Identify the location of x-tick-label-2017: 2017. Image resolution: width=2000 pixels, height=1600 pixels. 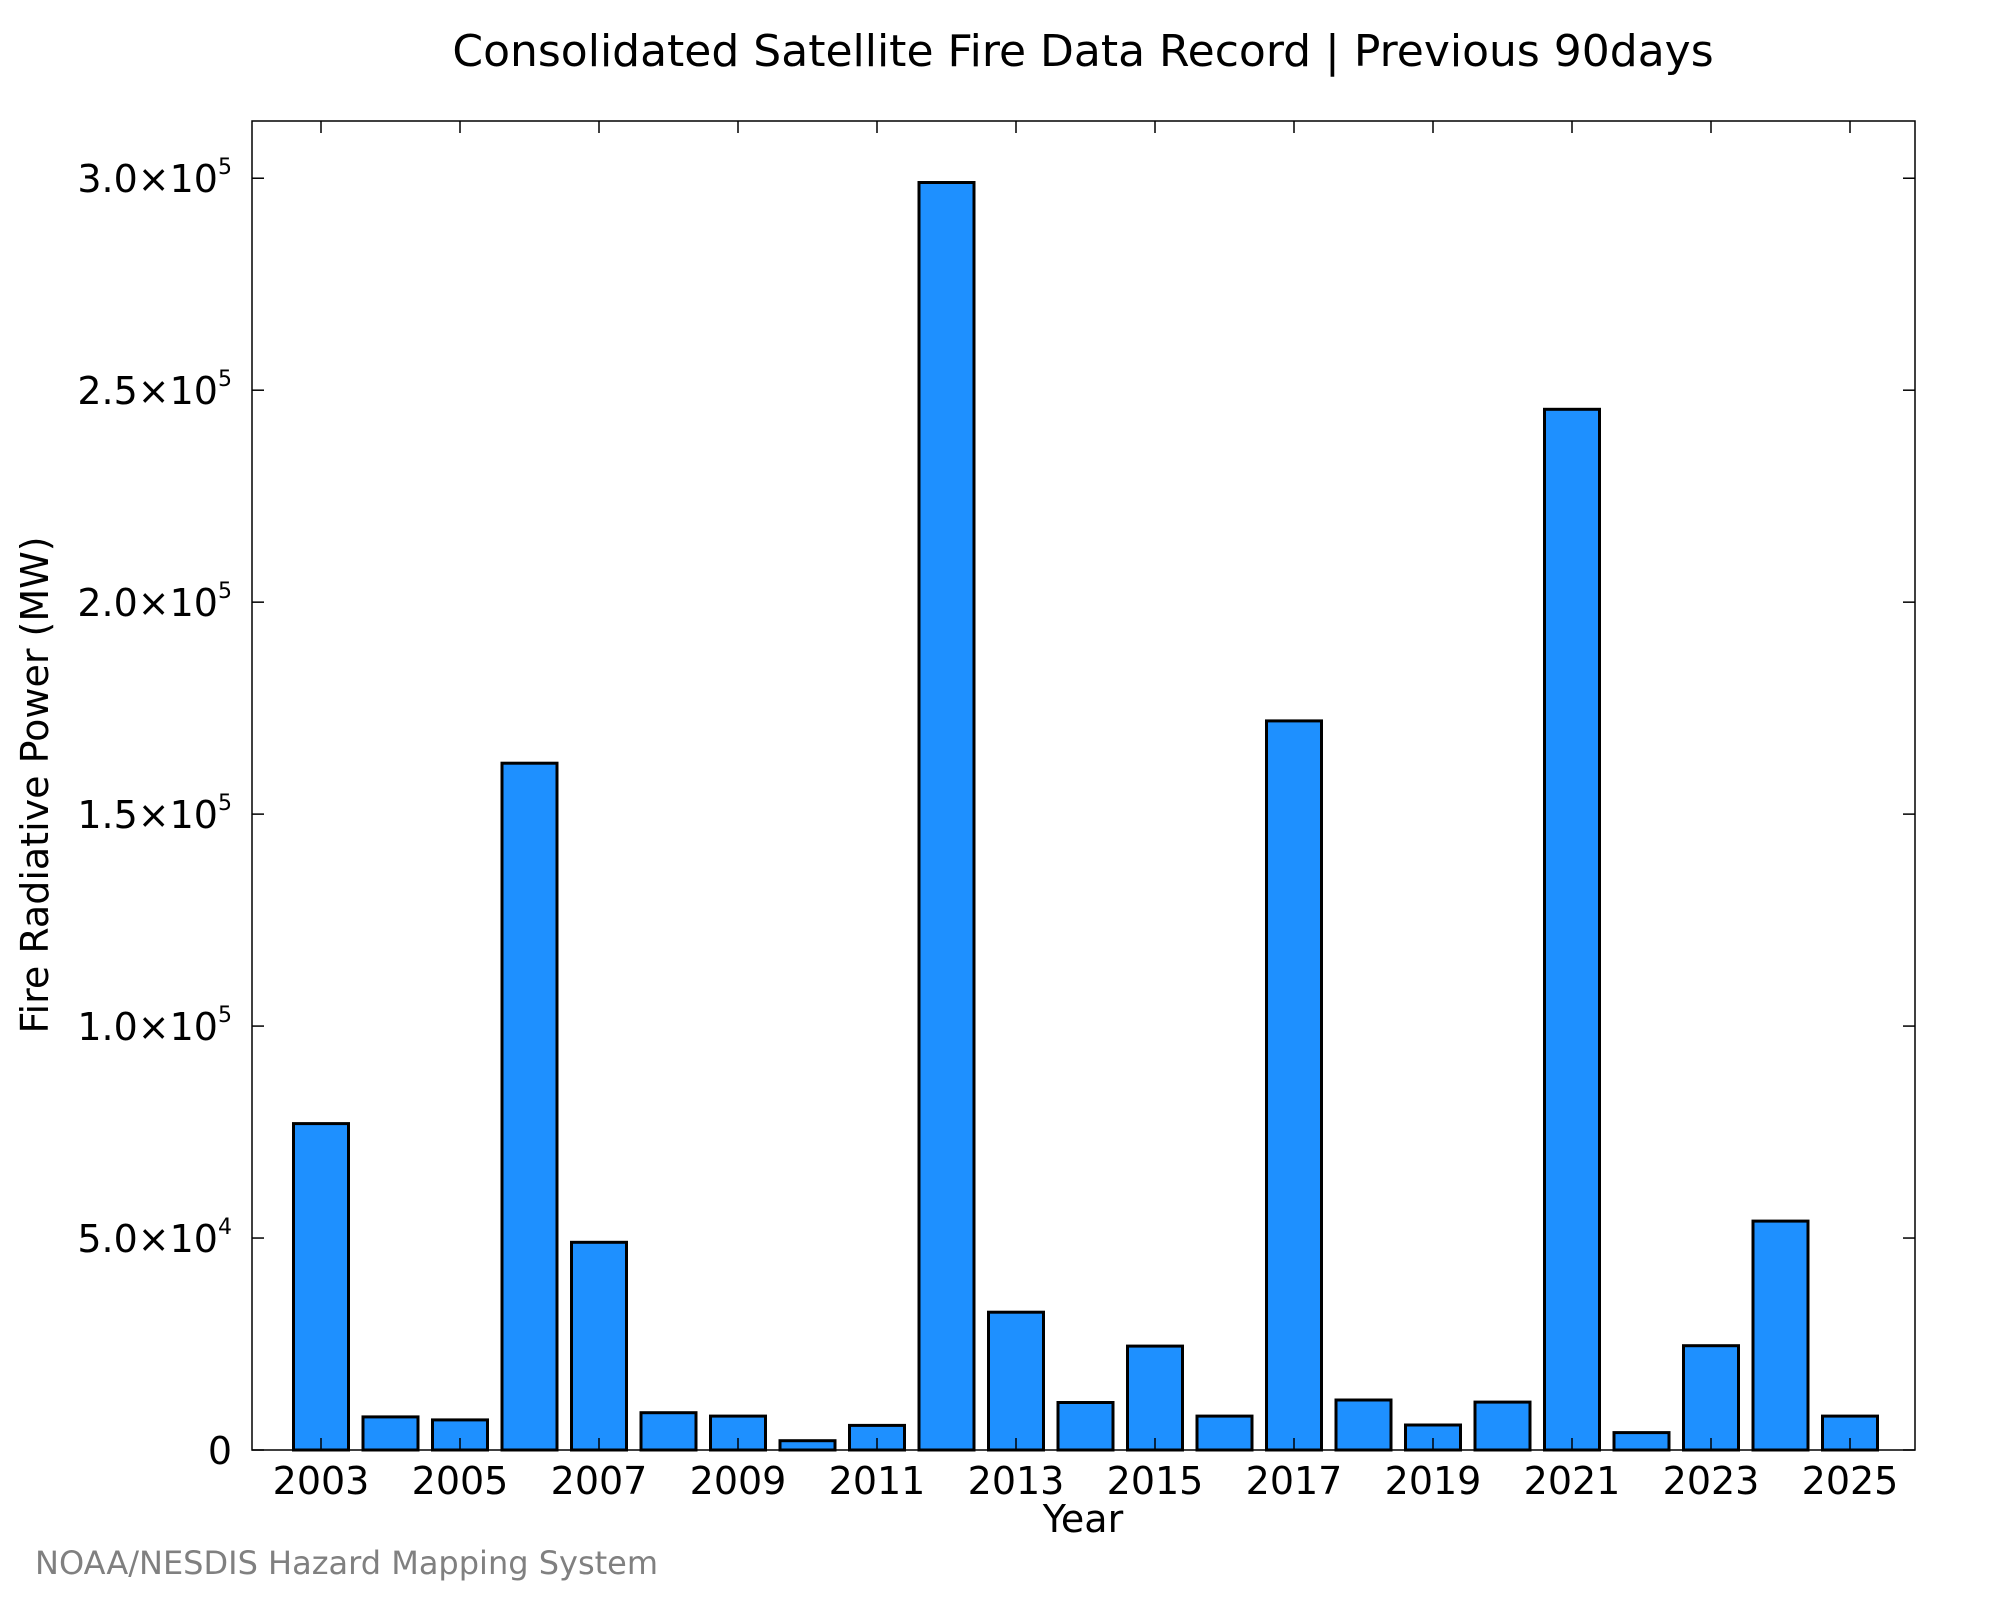
(1294, 1481).